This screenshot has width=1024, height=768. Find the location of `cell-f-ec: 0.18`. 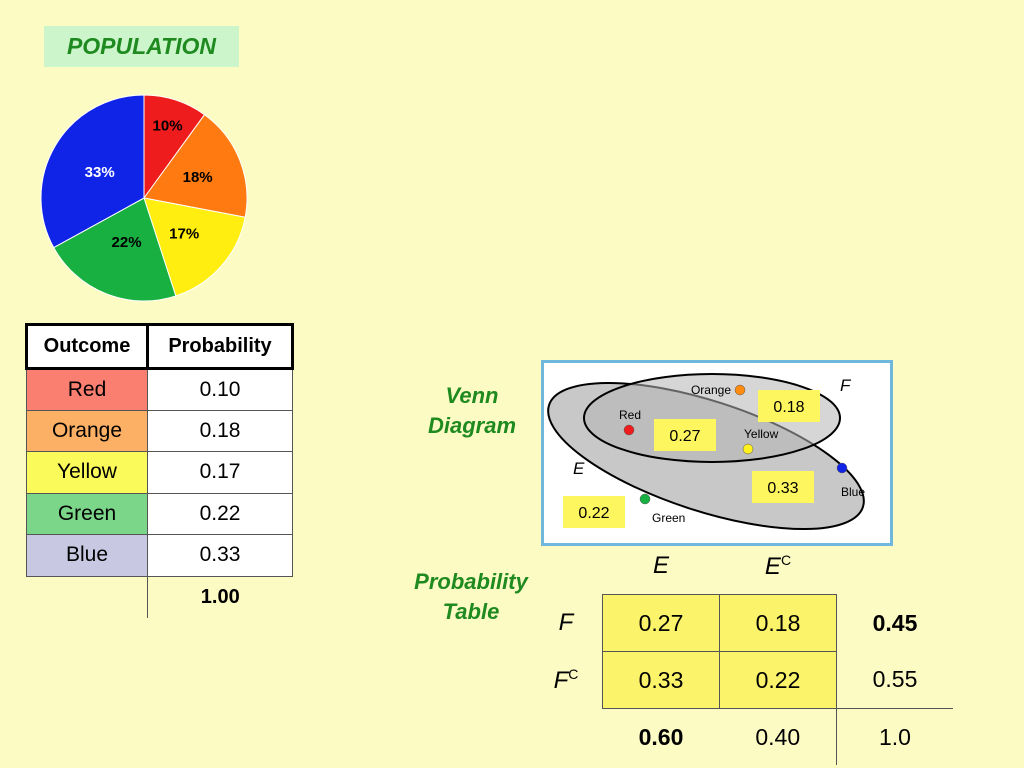

cell-f-ec: 0.18 is located at coordinates (778, 623).